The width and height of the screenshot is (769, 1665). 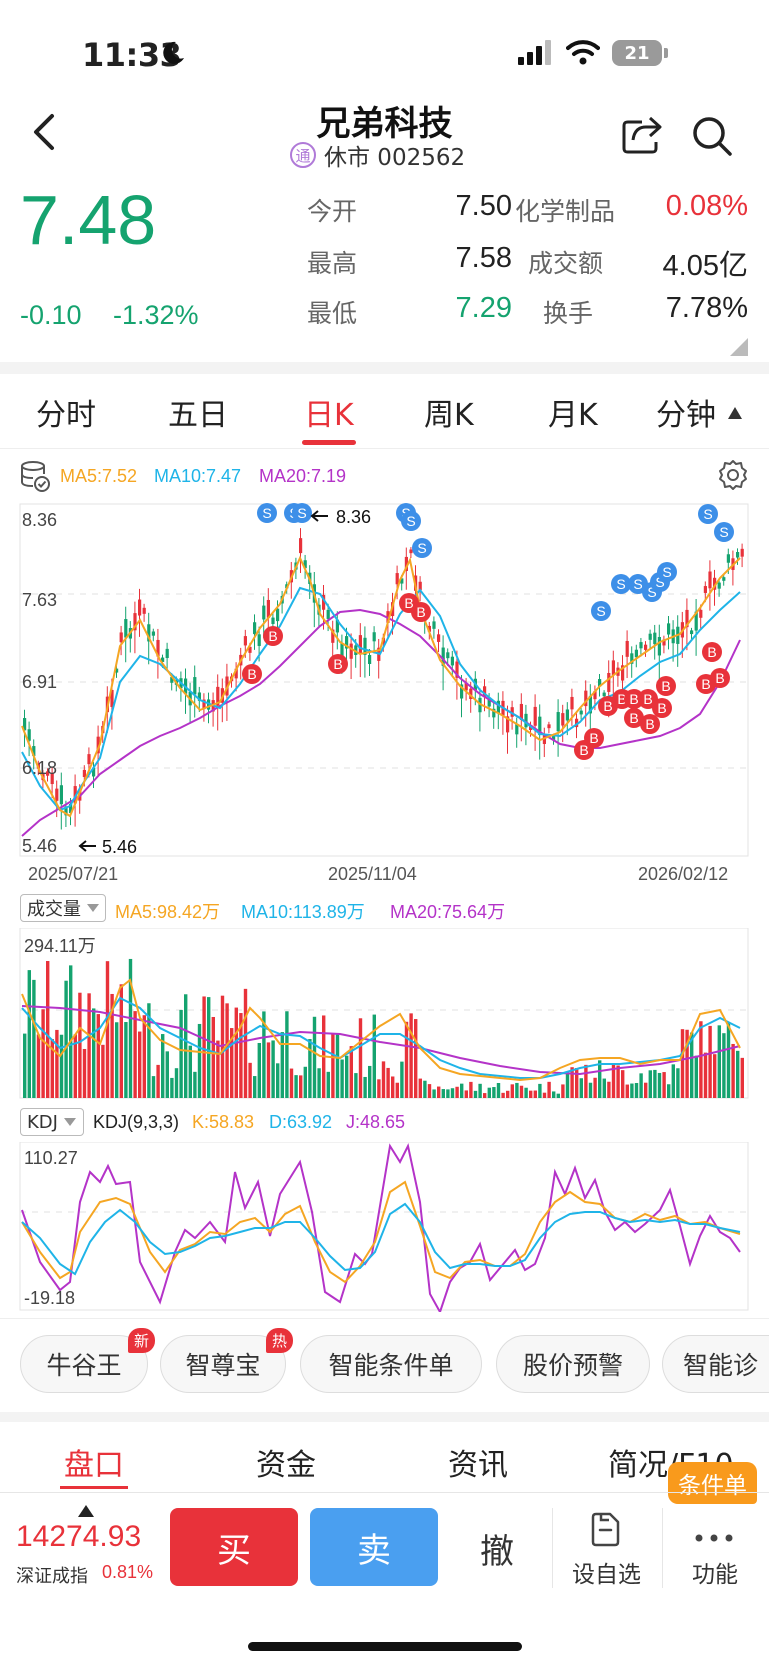 What do you see at coordinates (198, 415) in the screenshot?
I see `tab-five-day: 五日` at bounding box center [198, 415].